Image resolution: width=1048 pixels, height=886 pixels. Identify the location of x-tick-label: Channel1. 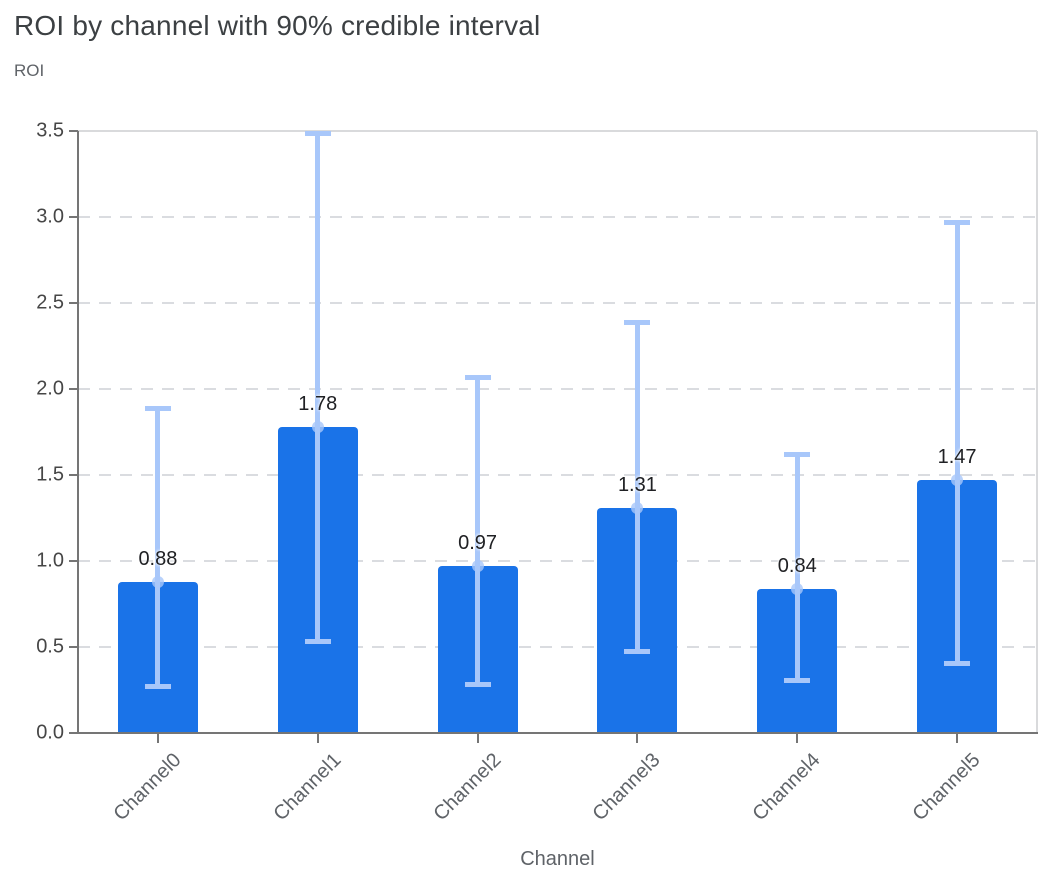
(307, 787).